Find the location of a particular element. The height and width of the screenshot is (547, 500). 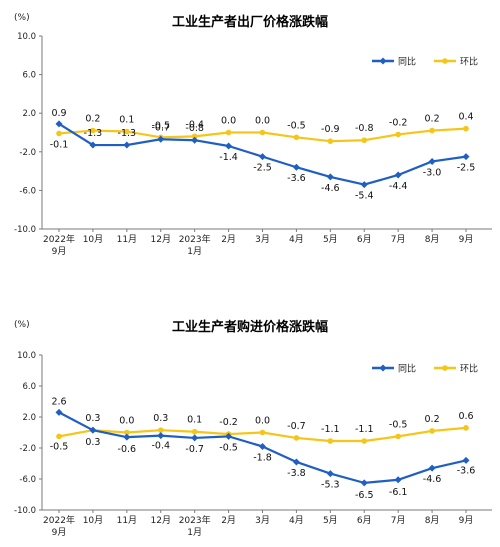

x-tick-label: 4月 is located at coordinates (296, 520).